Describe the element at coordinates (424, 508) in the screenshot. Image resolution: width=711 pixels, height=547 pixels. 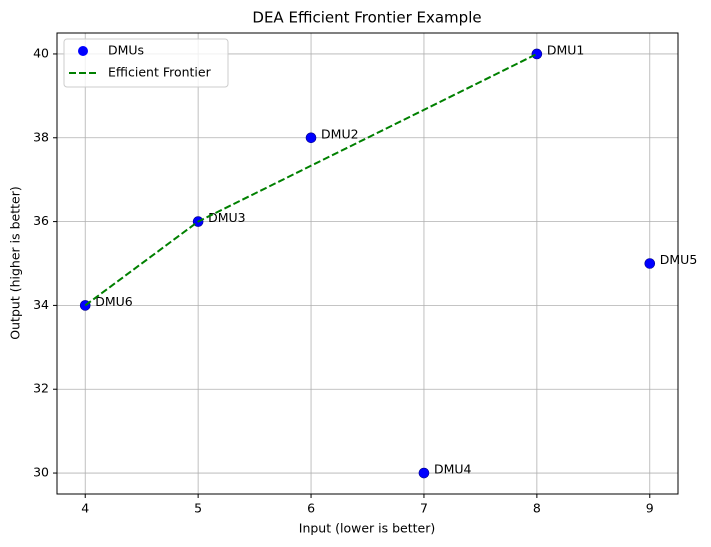
I see `x-tick-label: 7` at that location.